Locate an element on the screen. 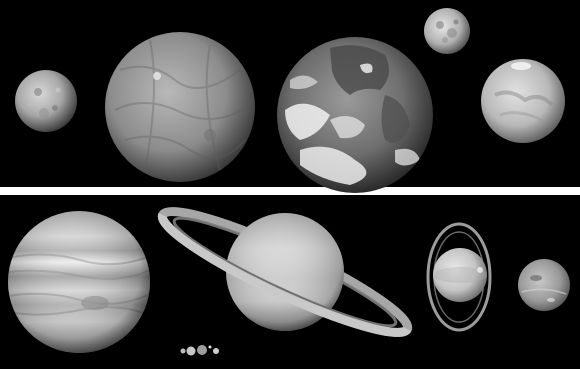 Image resolution: width=580 pixels, height=369 pixels. mercury is located at coordinates (46, 101).